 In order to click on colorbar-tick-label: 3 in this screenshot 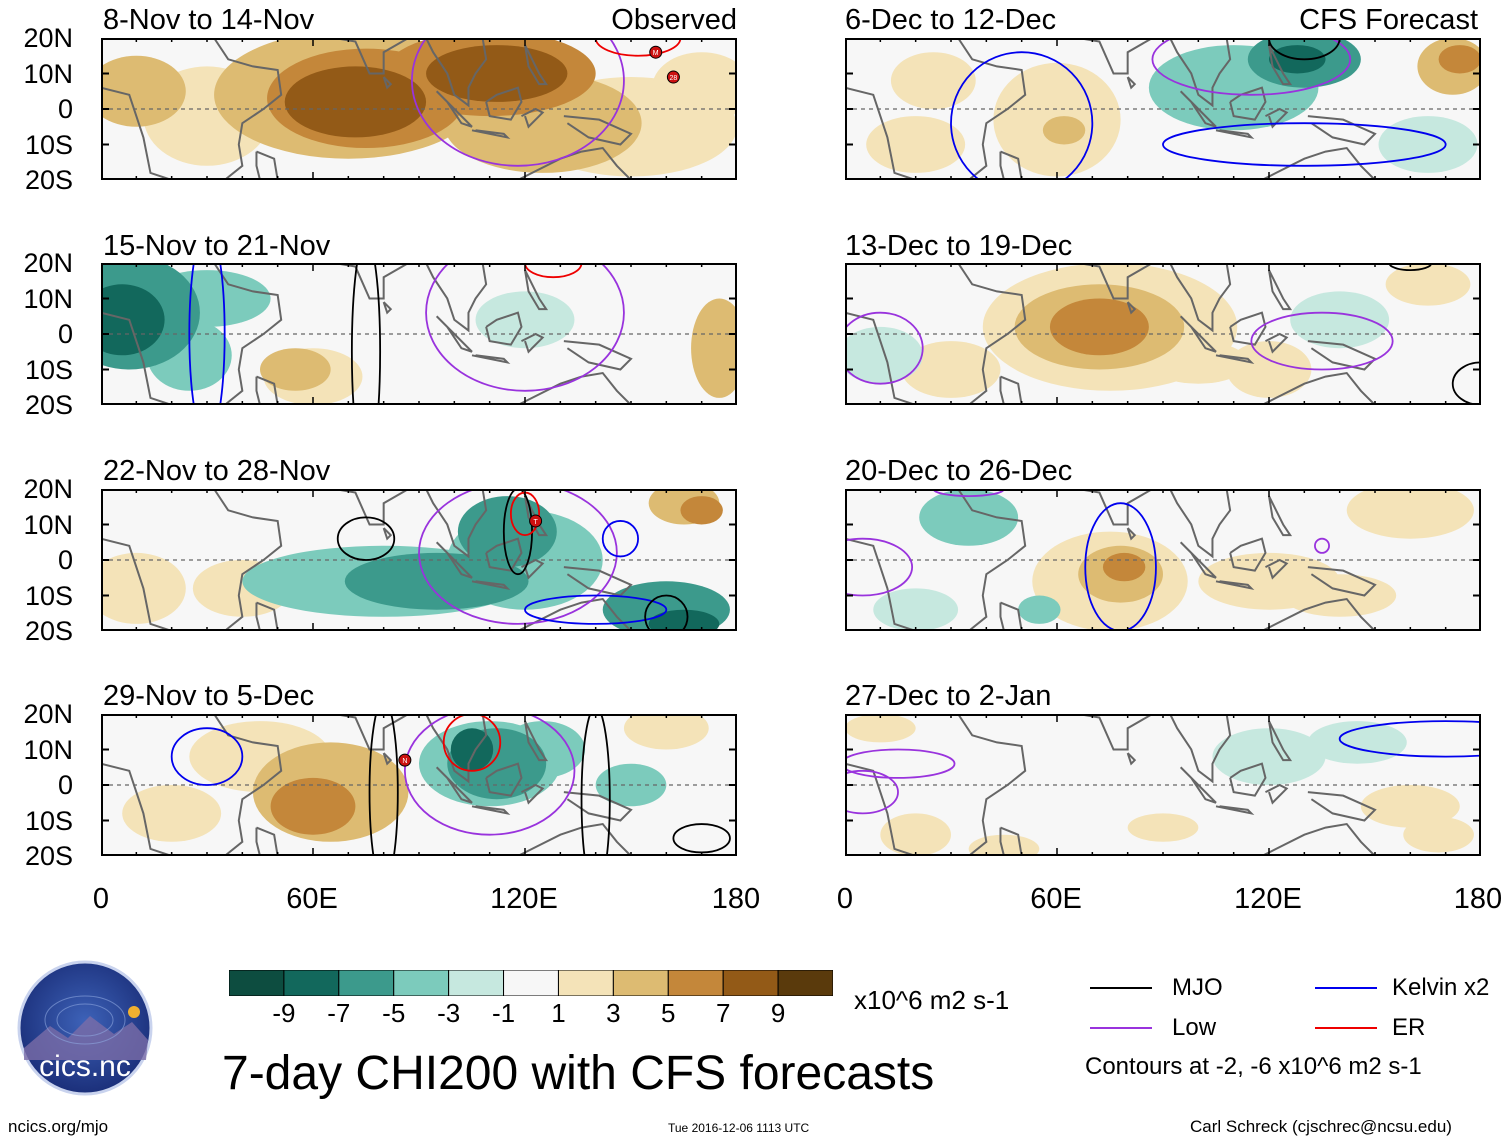, I will do `click(613, 1013)`.